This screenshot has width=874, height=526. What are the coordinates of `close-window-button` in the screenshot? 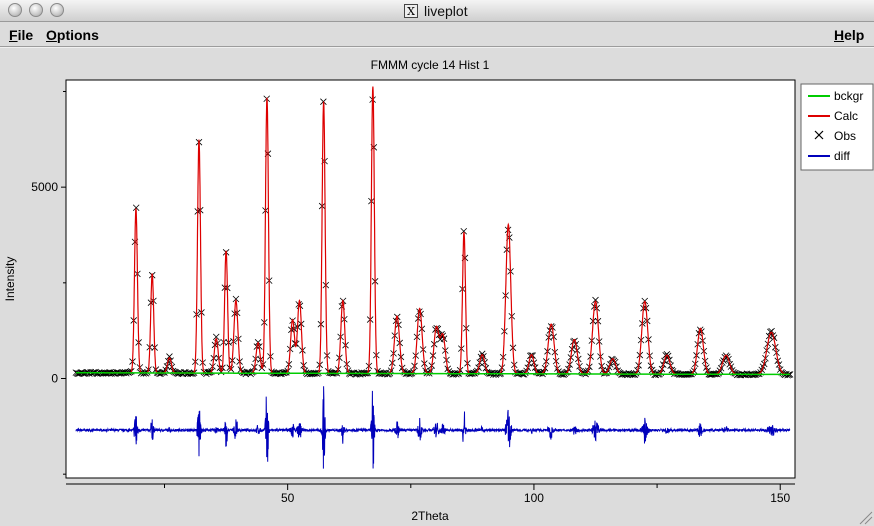 It's located at (15, 10).